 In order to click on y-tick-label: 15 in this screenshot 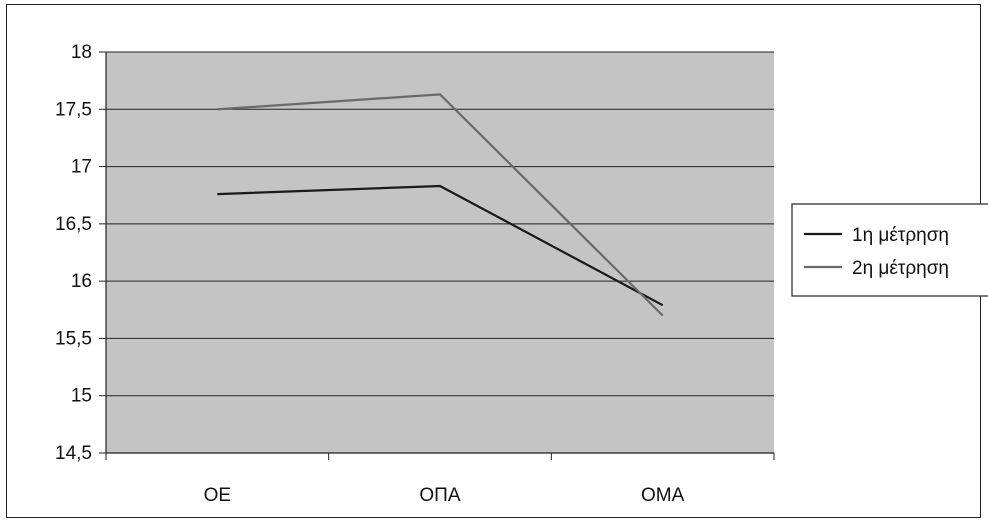, I will do `click(81, 396)`.